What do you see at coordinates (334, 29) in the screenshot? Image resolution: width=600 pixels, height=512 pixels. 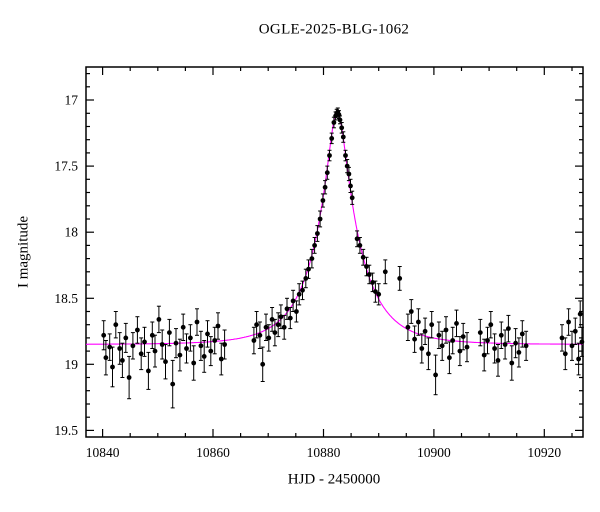 I see `chart-title: OGLE-2025-BLG-1062` at bounding box center [334, 29].